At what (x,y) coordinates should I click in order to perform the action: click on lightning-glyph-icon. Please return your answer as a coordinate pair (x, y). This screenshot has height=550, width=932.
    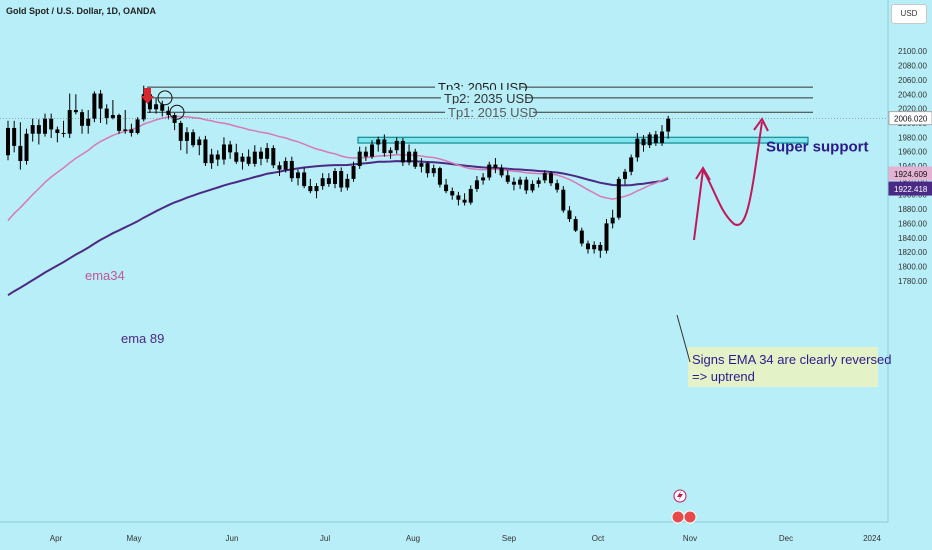
    Looking at the image, I should click on (680, 496).